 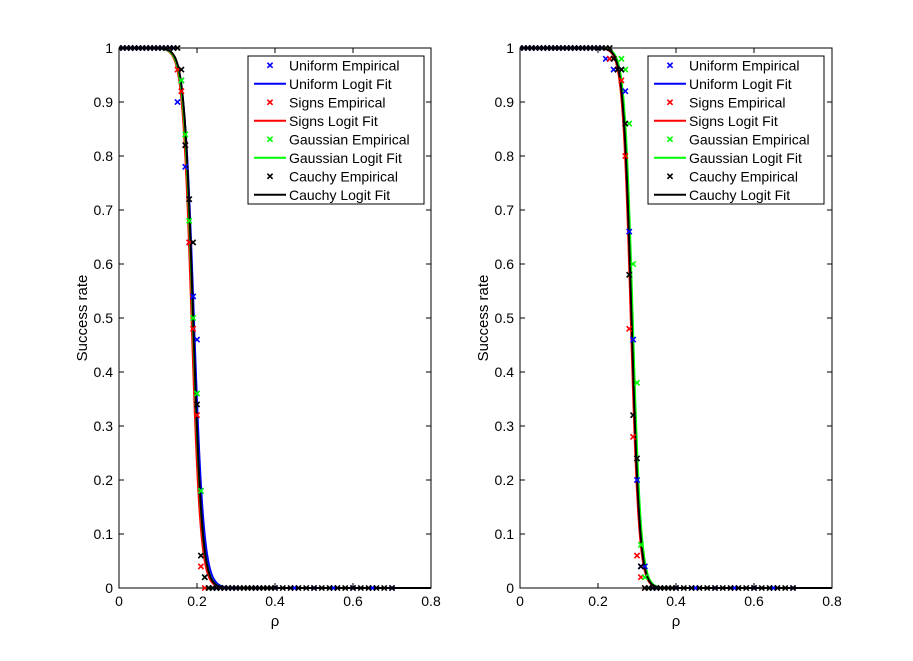 I want to click on x-axis-label: ρ, so click(x=676, y=621).